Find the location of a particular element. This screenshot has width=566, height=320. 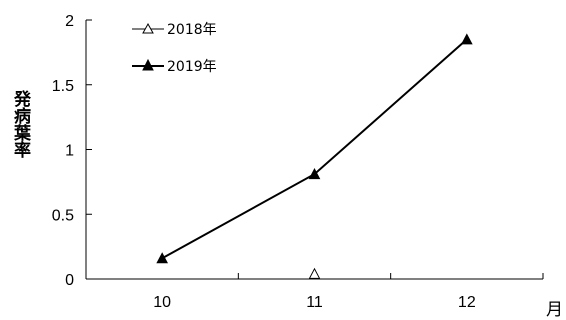

legend-label-2019: 2019年 is located at coordinates (192, 67).